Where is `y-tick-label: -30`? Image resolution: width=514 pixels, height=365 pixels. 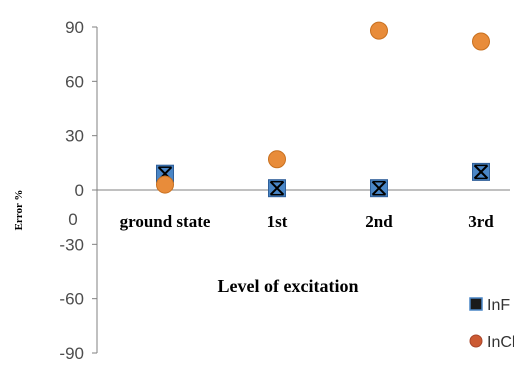 y-tick-label: -30 is located at coordinates (71, 244).